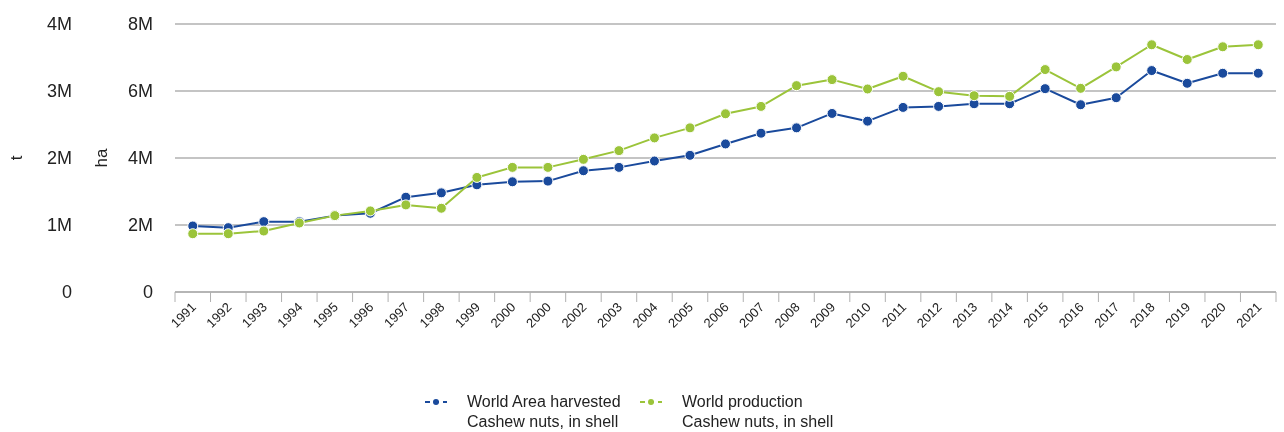 The image size is (1284, 432). What do you see at coordinates (140, 91) in the screenshot?
I see `y2-tick-label: 6M` at bounding box center [140, 91].